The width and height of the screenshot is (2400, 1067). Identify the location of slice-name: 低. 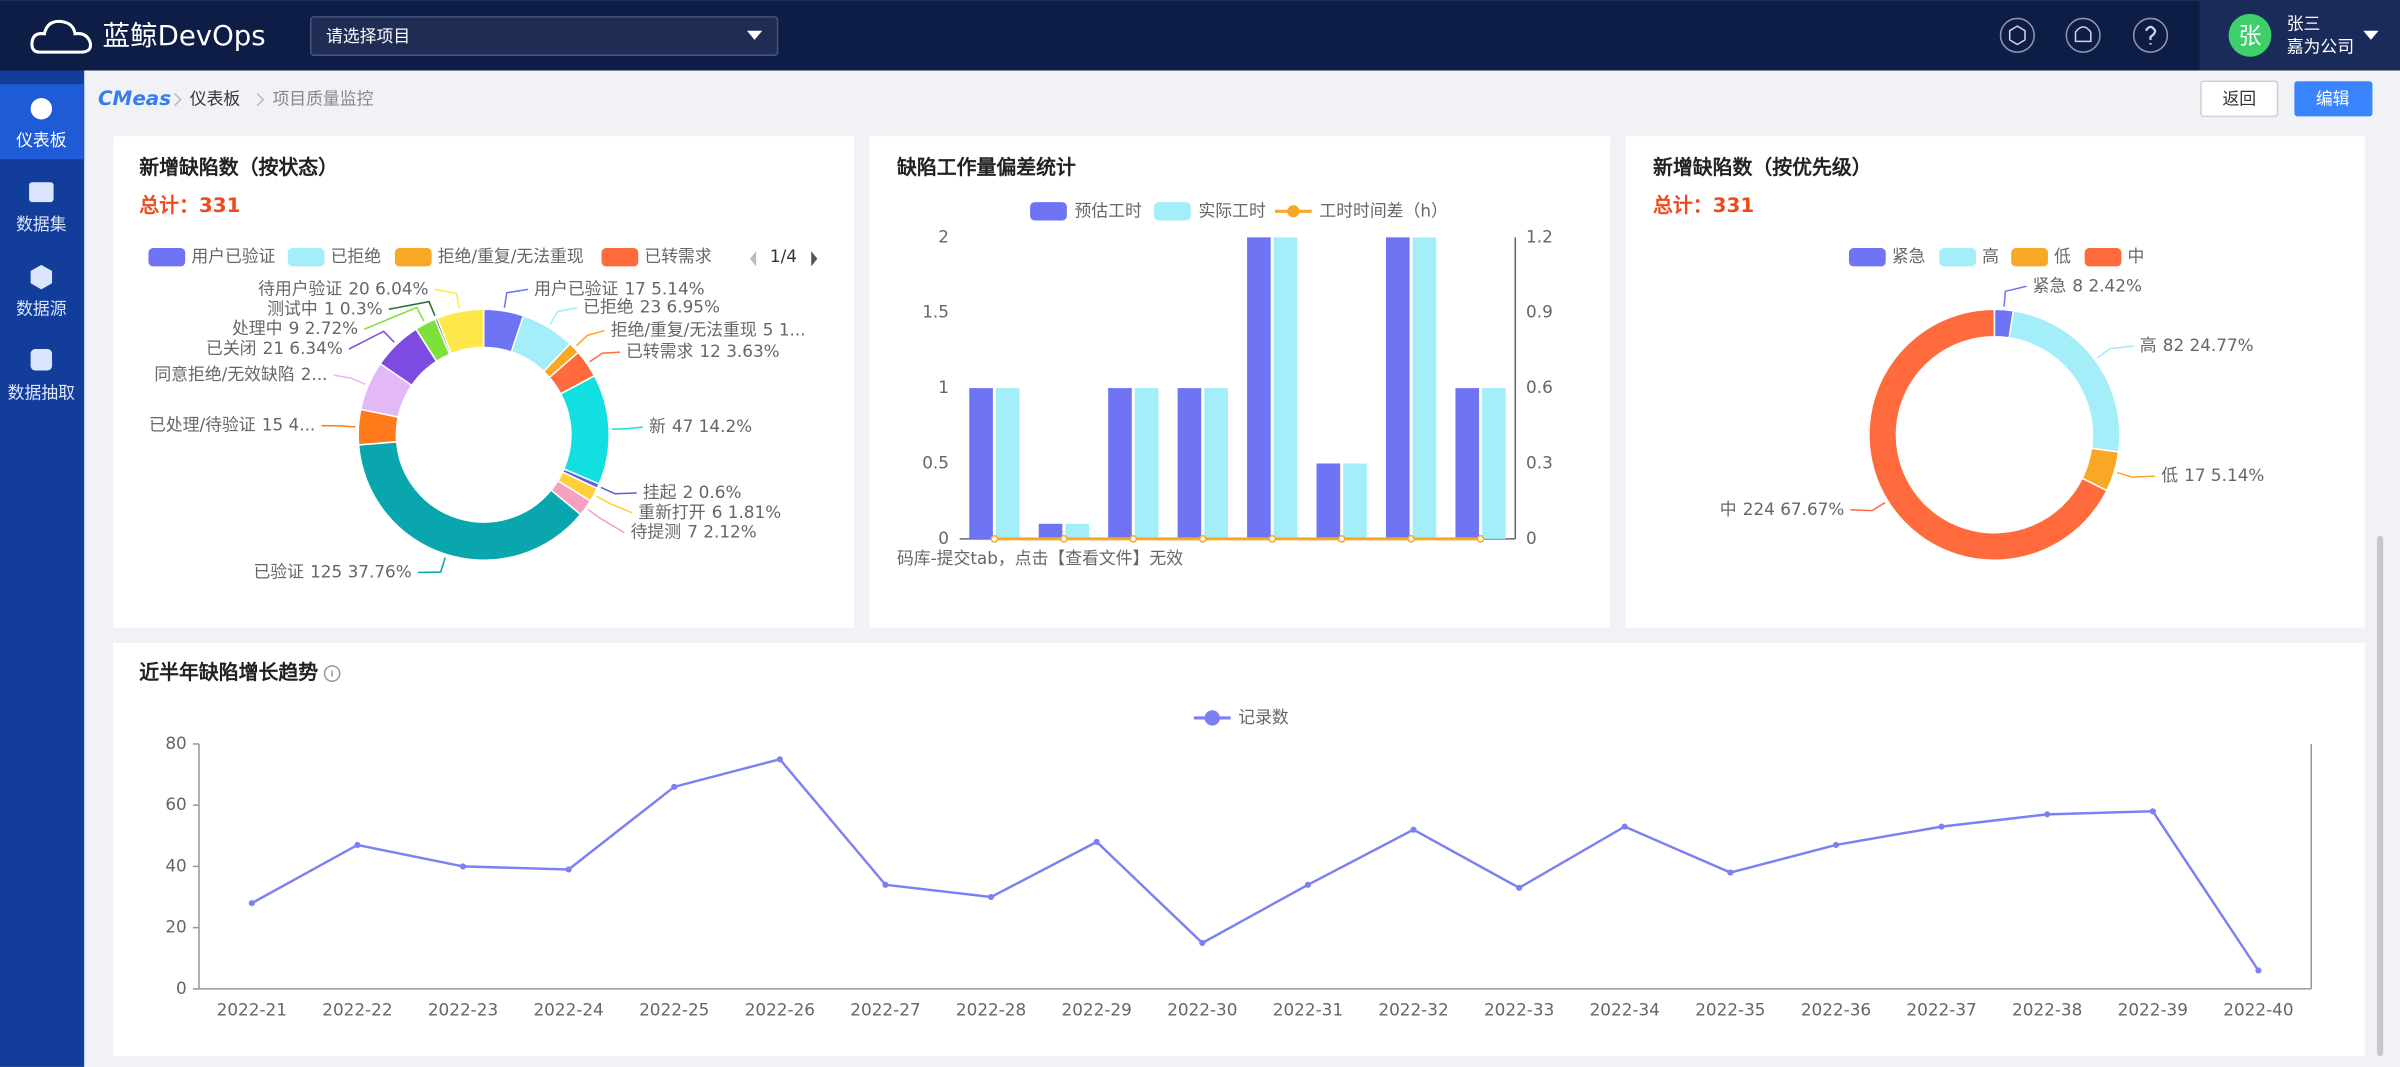
(2169, 475).